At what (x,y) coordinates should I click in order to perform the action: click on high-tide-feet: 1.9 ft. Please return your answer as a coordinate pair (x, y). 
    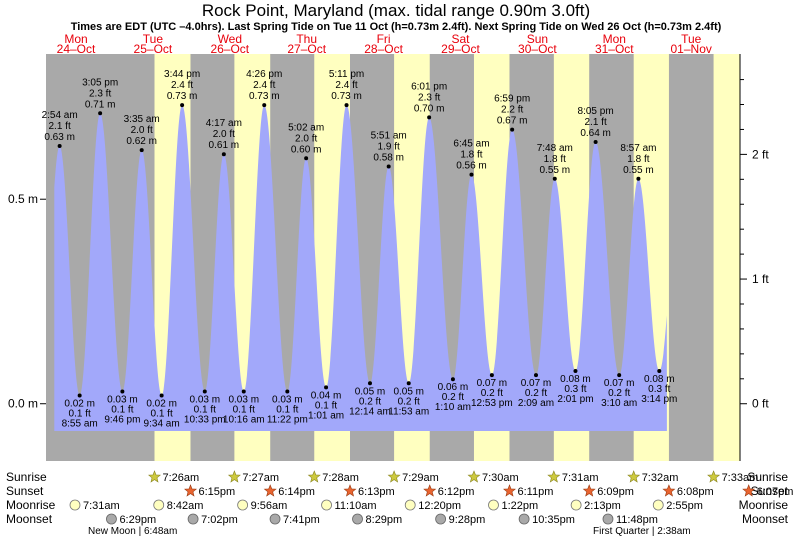
    Looking at the image, I should click on (389, 146).